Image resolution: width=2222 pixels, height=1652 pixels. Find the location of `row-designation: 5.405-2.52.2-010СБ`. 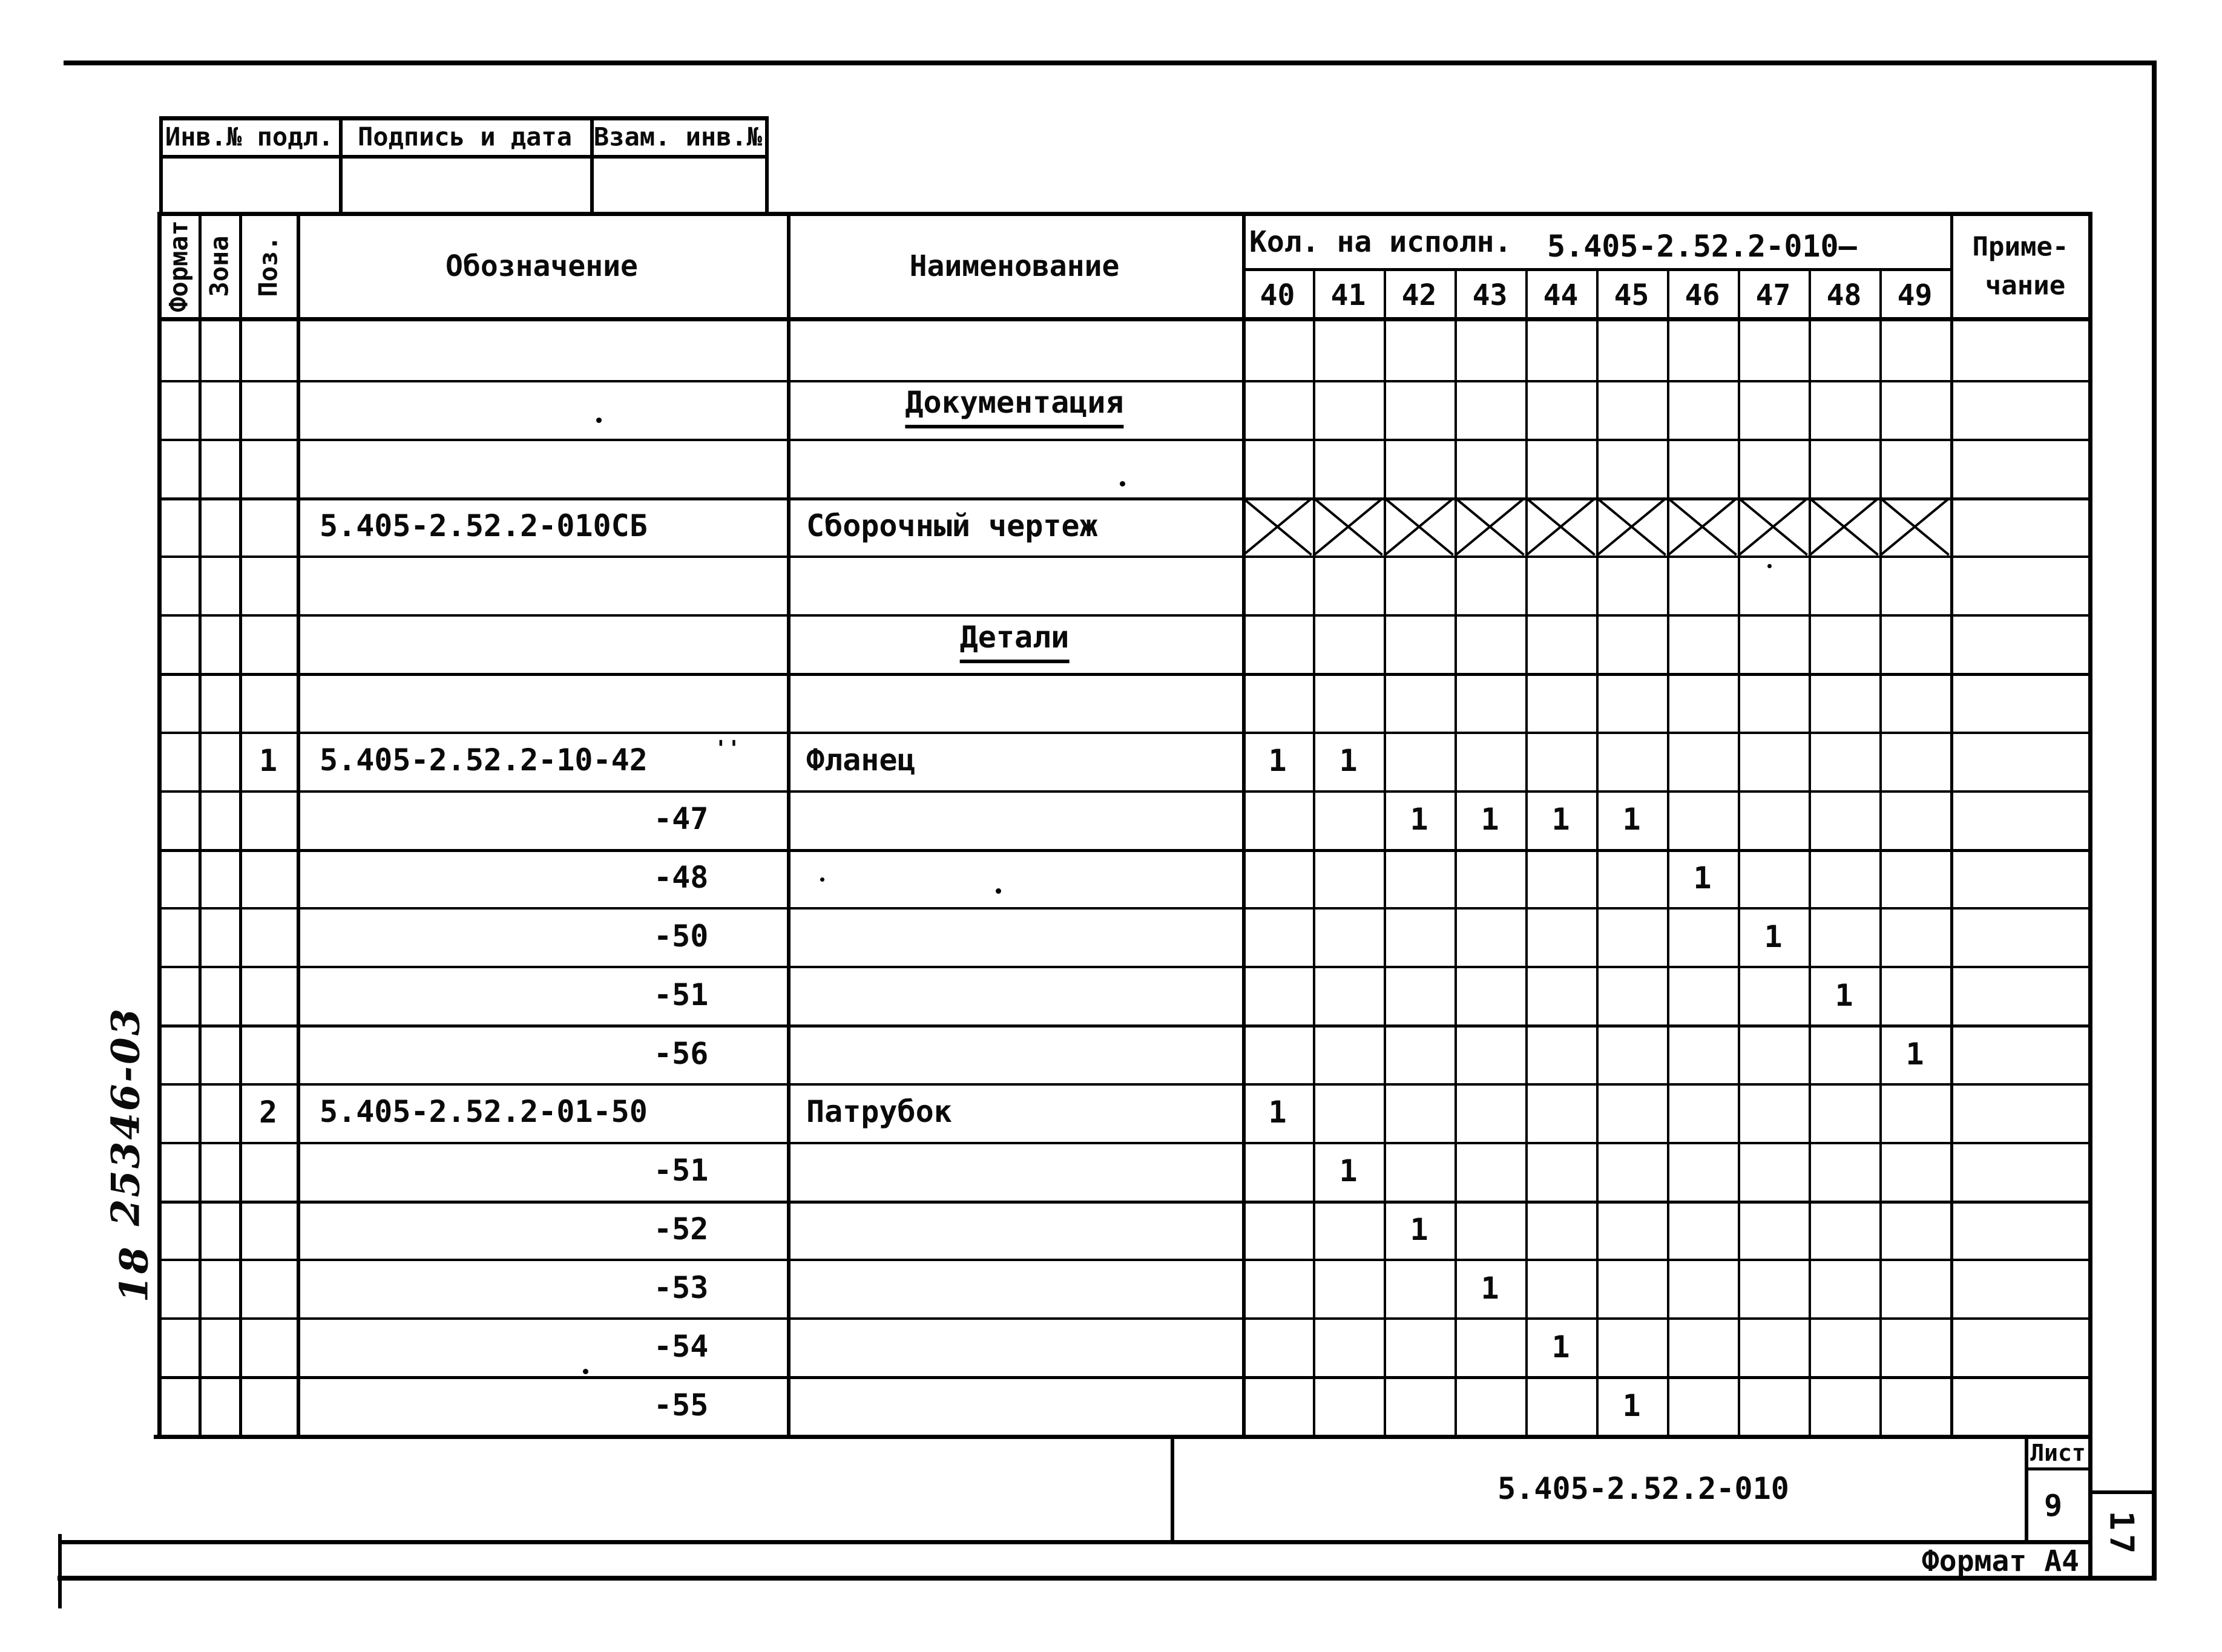

row-designation: 5.405-2.52.2-010СБ is located at coordinates (484, 525).